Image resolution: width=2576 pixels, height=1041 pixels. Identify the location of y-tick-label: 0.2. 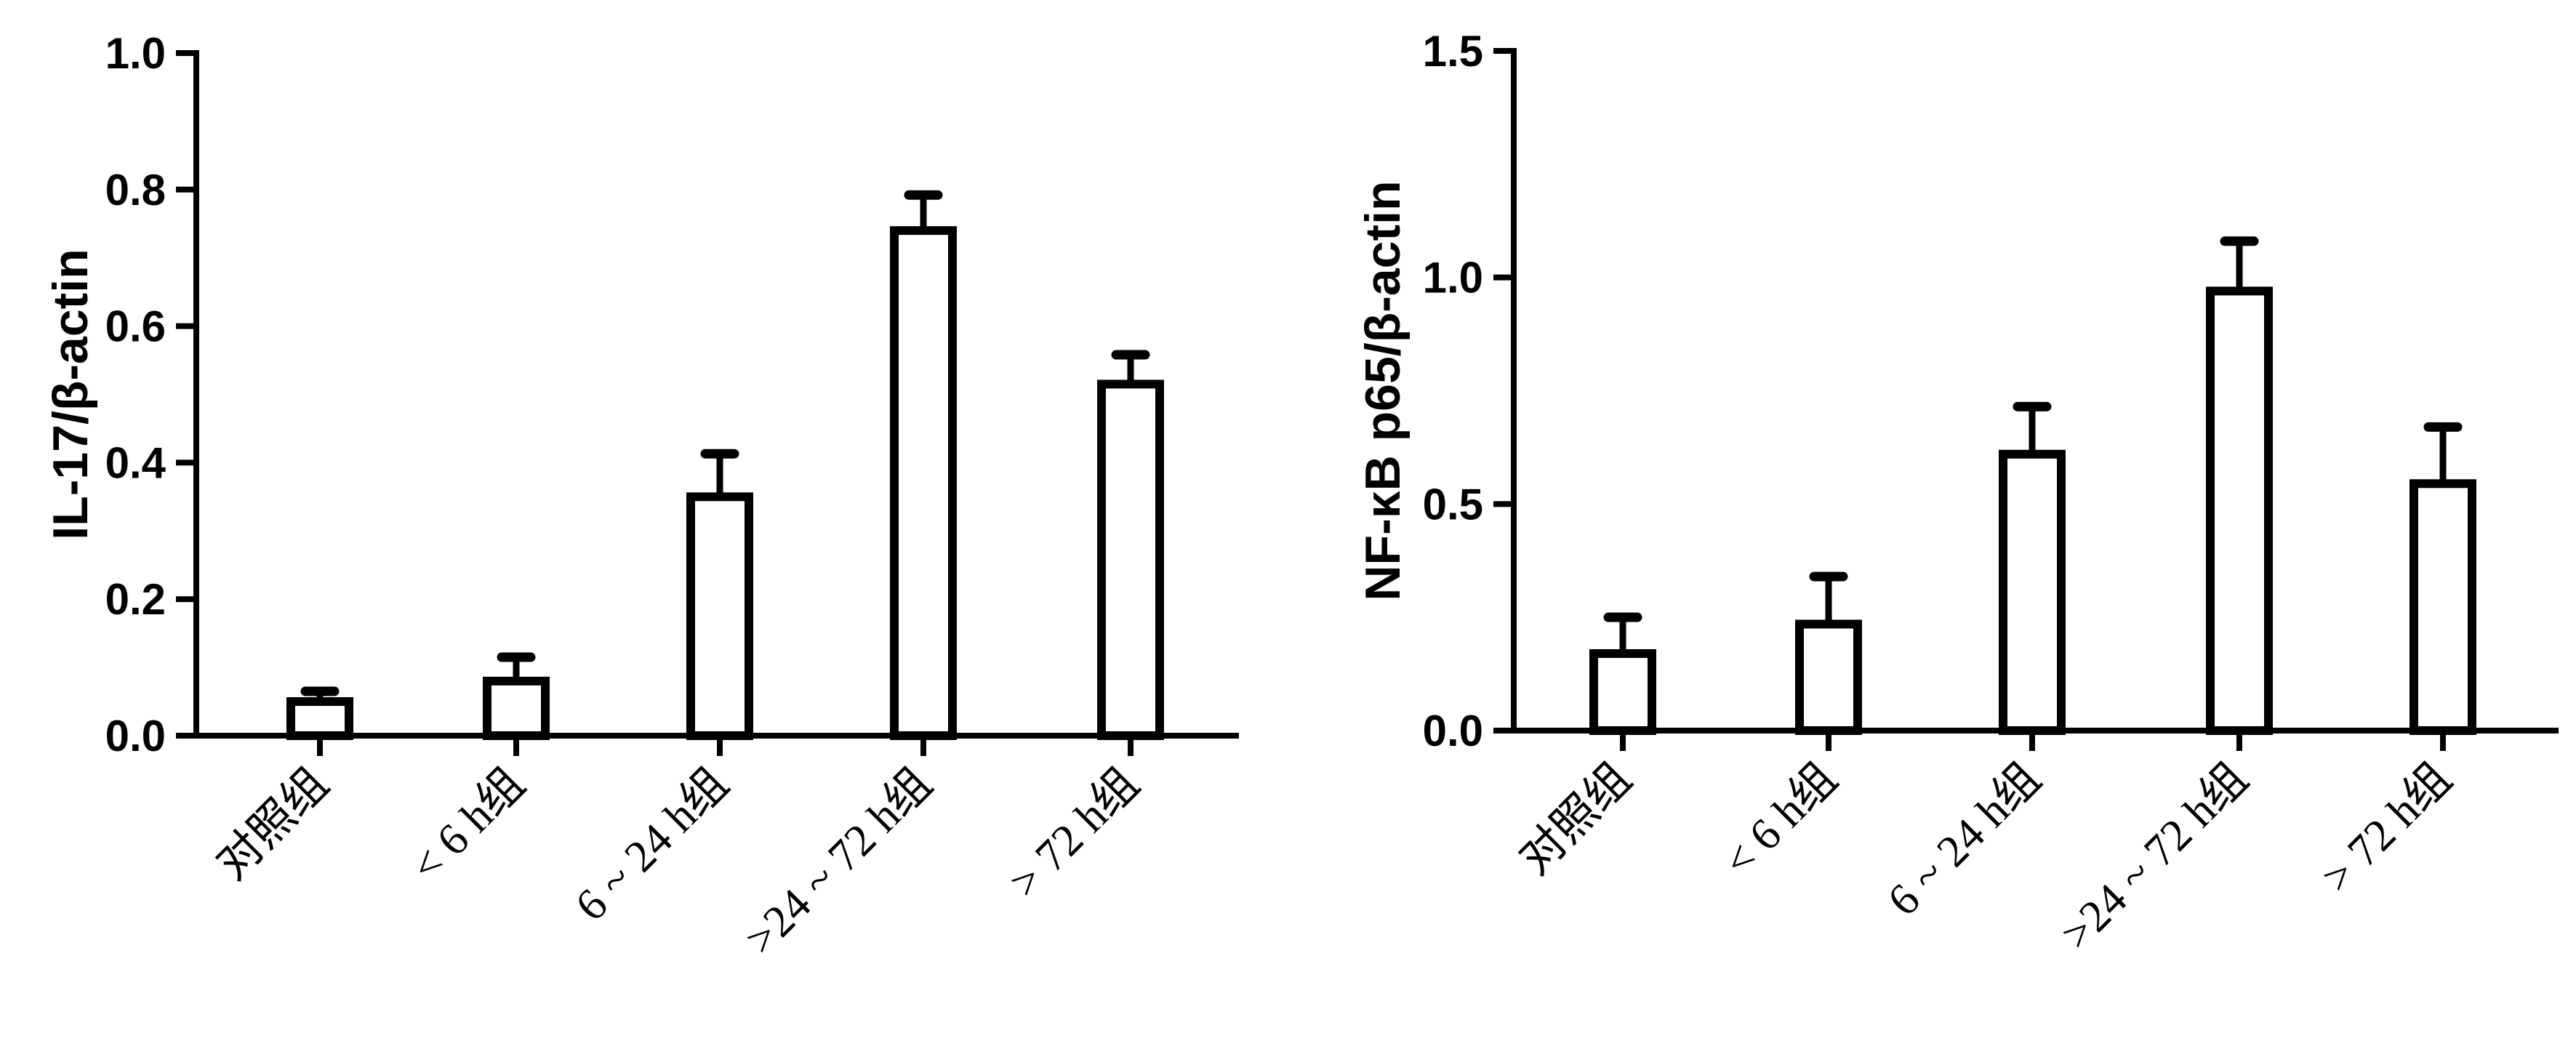
(135, 600).